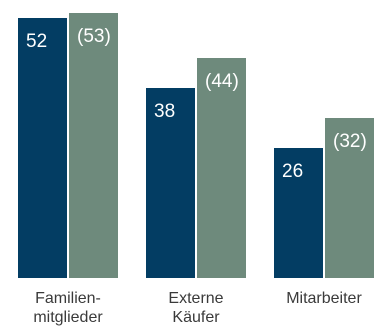 The width and height of the screenshot is (388, 326). Describe the element at coordinates (195, 298) in the screenshot. I see `category-label-2-line1: Externe` at that location.